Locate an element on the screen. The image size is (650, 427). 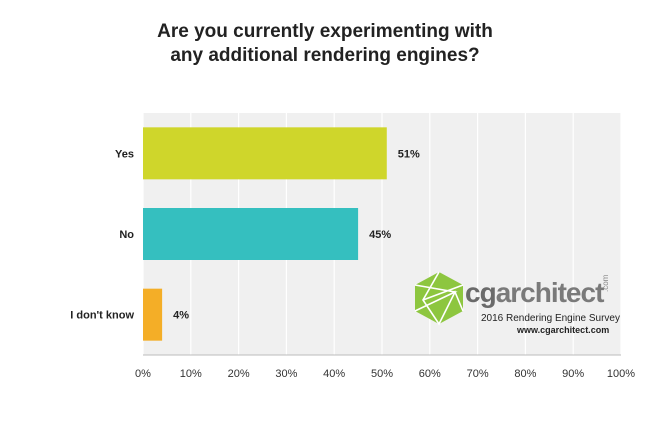
x-tick-label: 40% is located at coordinates (334, 374).